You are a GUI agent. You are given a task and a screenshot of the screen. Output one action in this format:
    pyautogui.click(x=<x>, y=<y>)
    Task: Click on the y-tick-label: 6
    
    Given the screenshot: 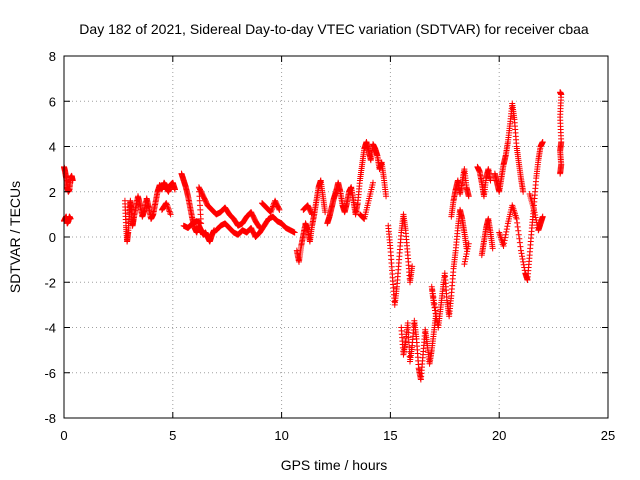 What is the action you would take?
    pyautogui.click(x=52, y=101)
    